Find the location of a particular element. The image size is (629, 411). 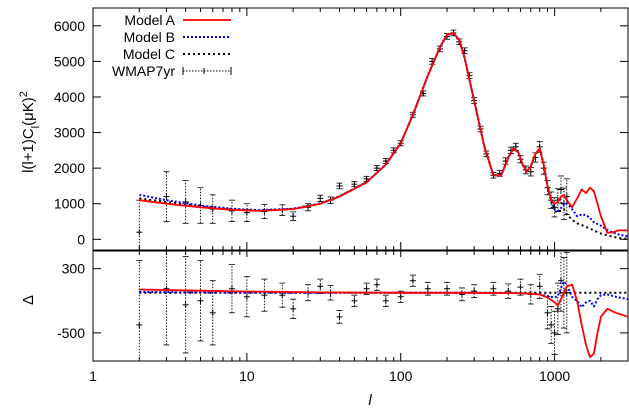

y-tick-label-bottom: -500 is located at coordinates (71, 333).